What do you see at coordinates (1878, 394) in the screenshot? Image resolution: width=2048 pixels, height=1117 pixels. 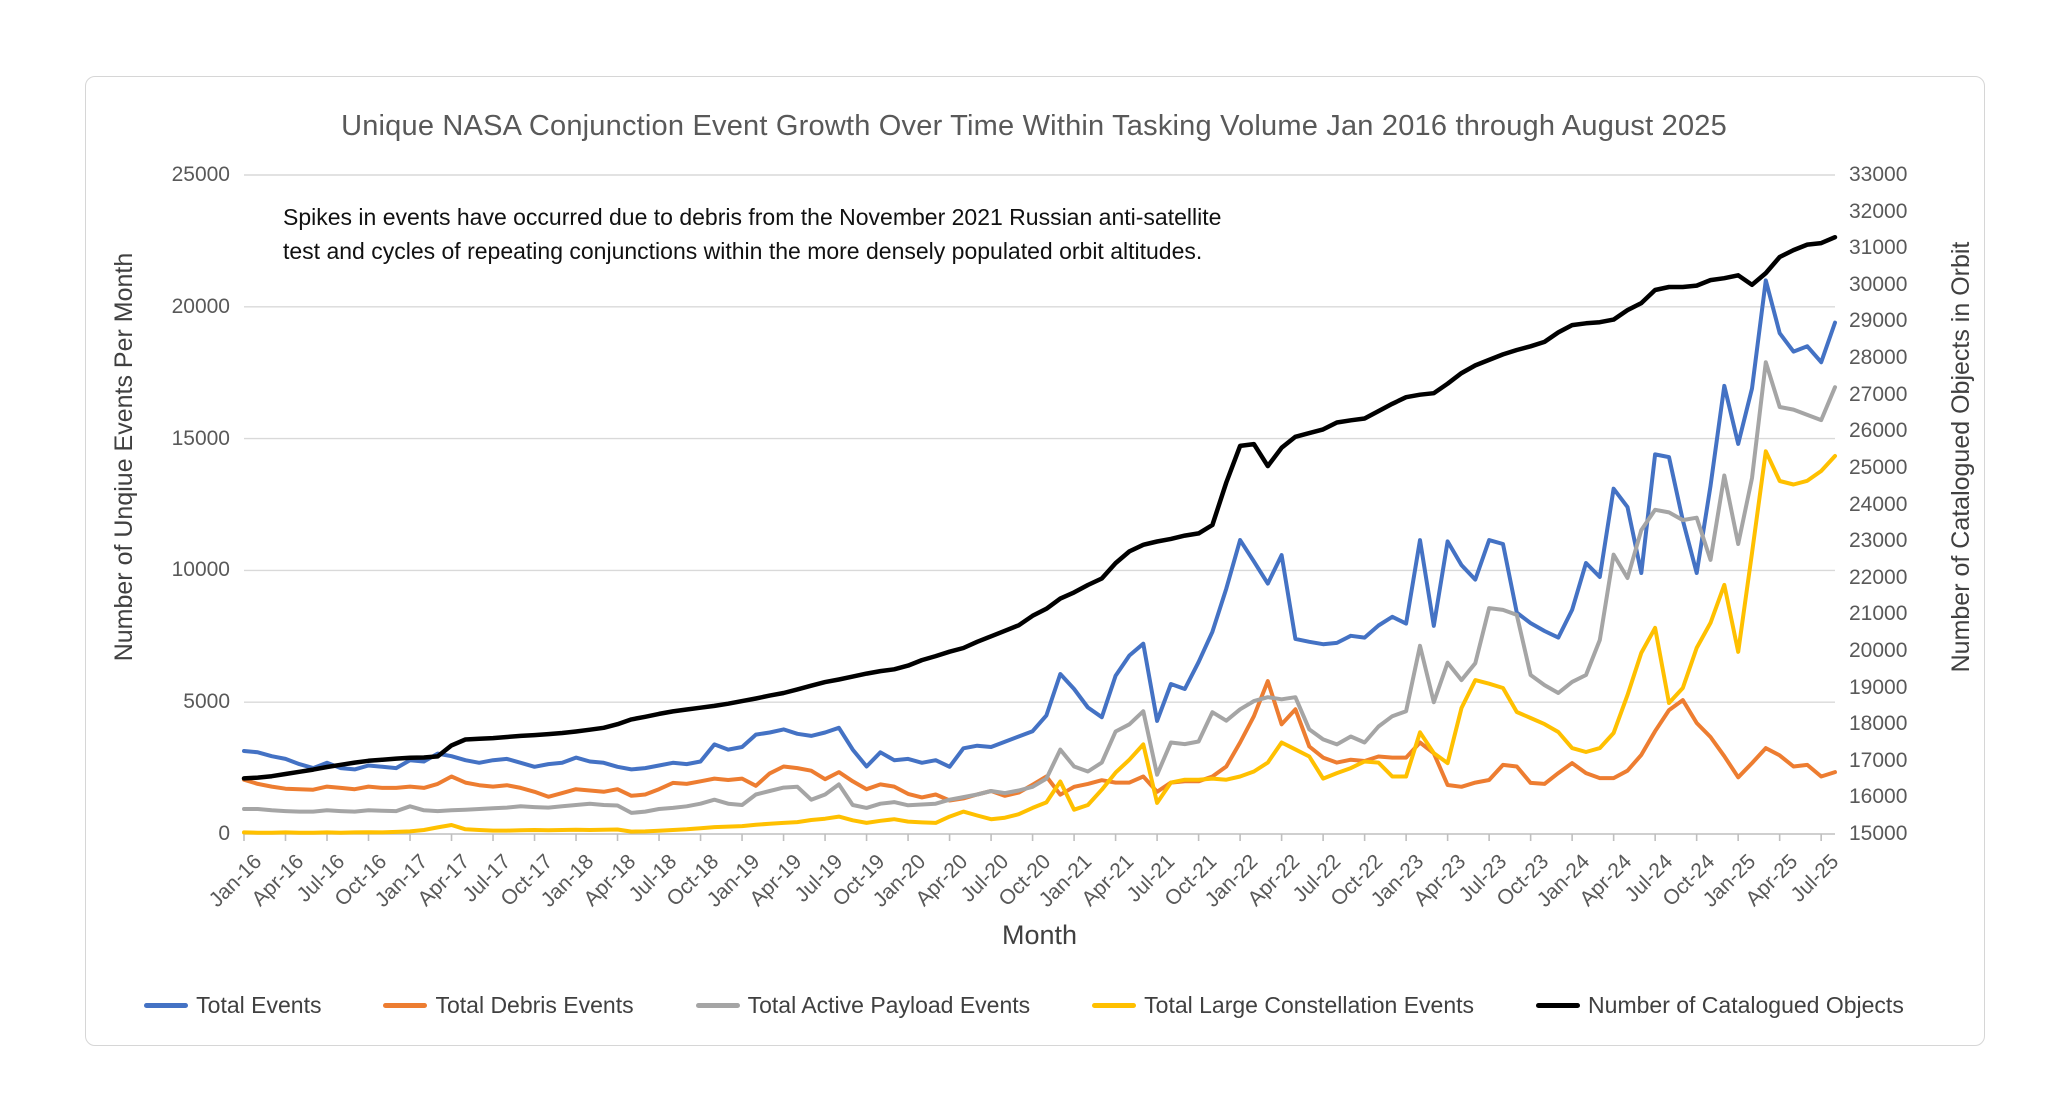 I see `right-axis-tick-label: 27000` at bounding box center [1878, 394].